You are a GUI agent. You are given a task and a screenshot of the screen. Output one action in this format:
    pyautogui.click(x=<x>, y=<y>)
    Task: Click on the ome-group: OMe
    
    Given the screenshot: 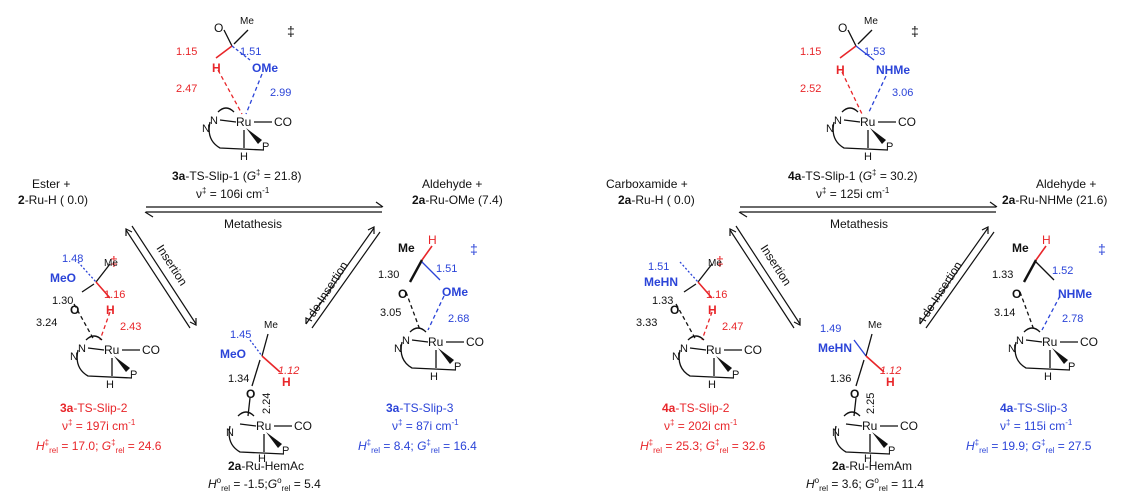 What is the action you would take?
    pyautogui.click(x=265, y=68)
    